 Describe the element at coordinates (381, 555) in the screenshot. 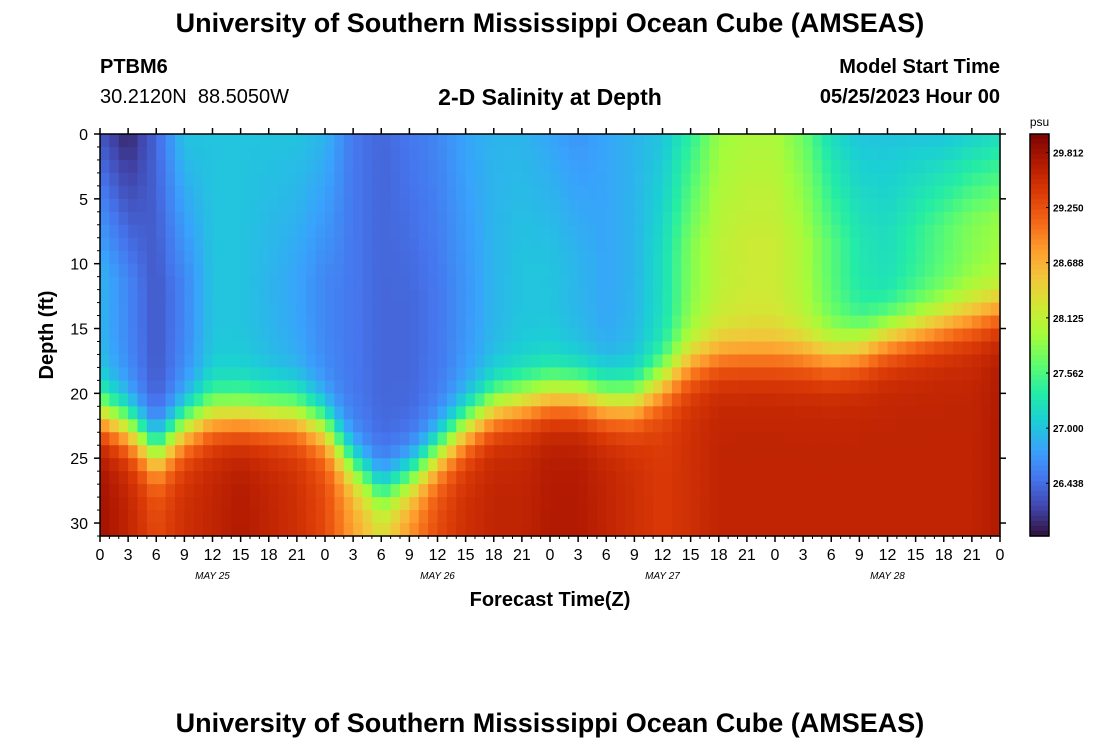

I see `x-tick-label: 6` at that location.